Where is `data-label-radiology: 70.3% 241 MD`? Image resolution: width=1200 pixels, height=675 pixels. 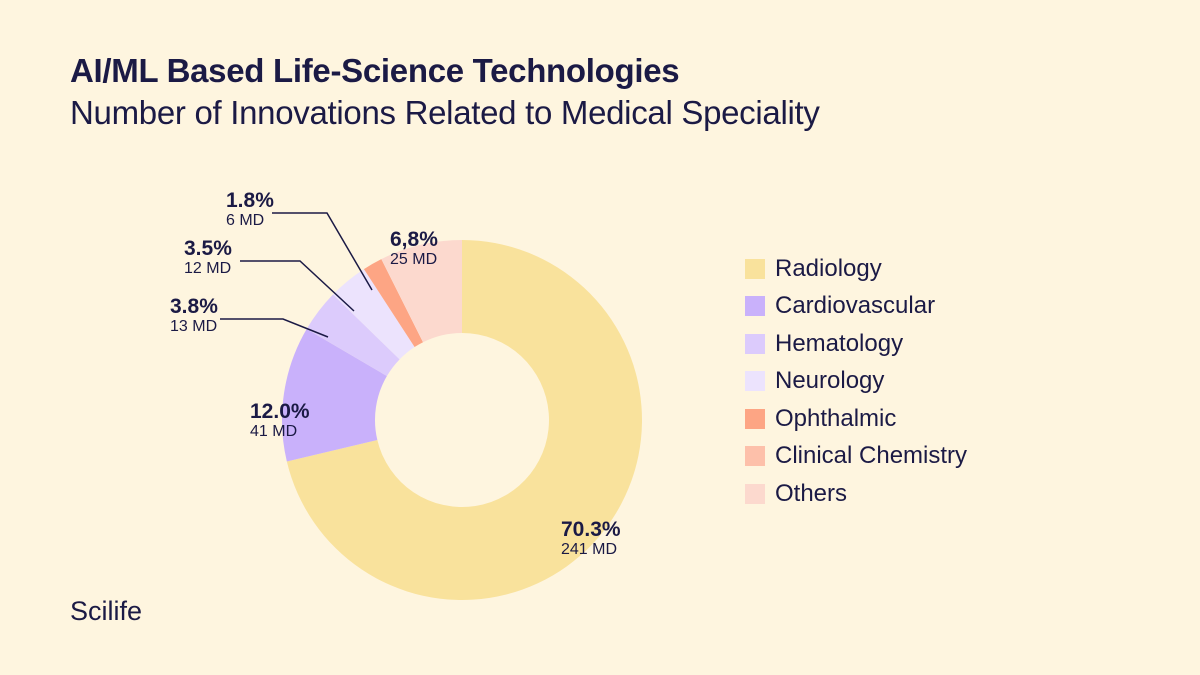
data-label-radiology: 70.3% 241 MD is located at coordinates (591, 538).